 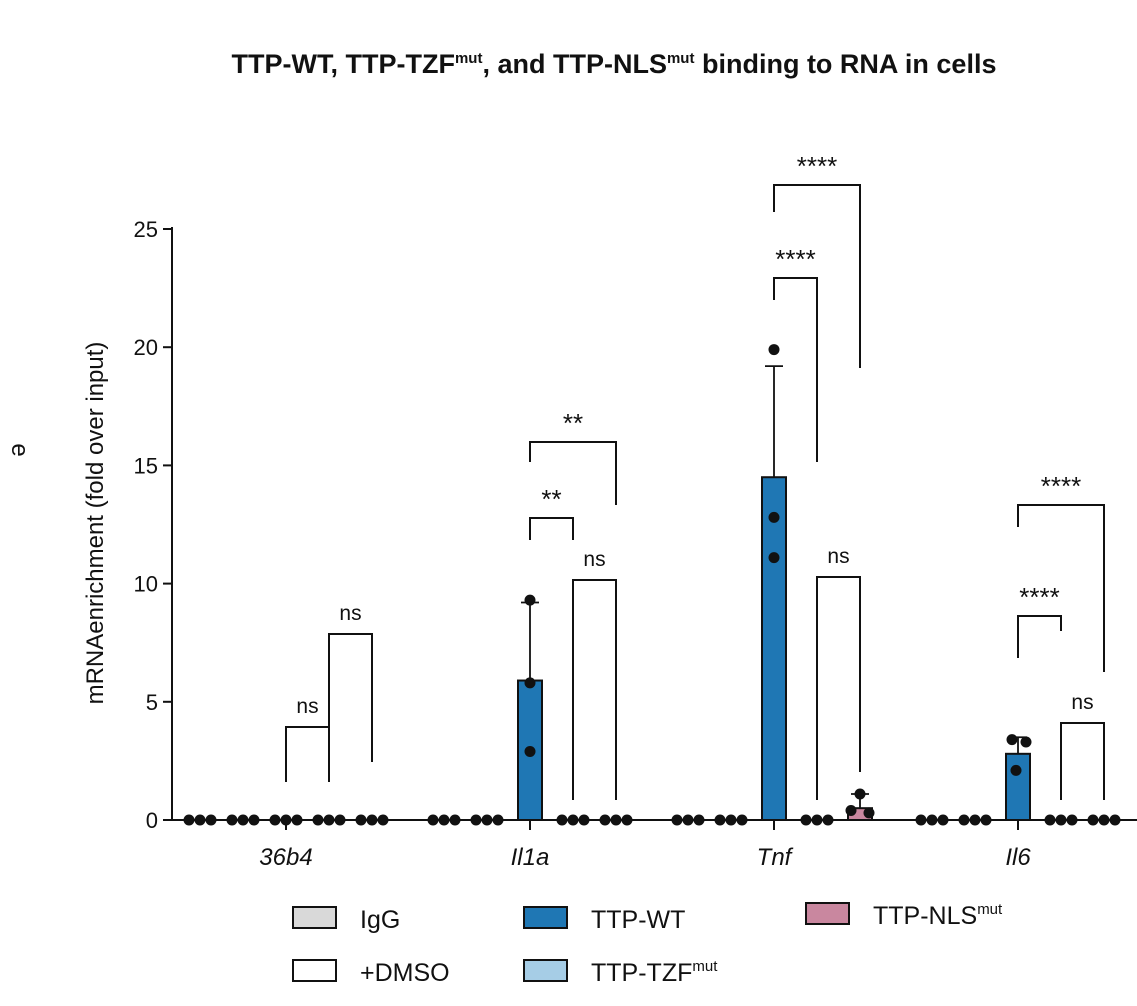 I want to click on y-tick-label: 10, so click(x=146, y=584).